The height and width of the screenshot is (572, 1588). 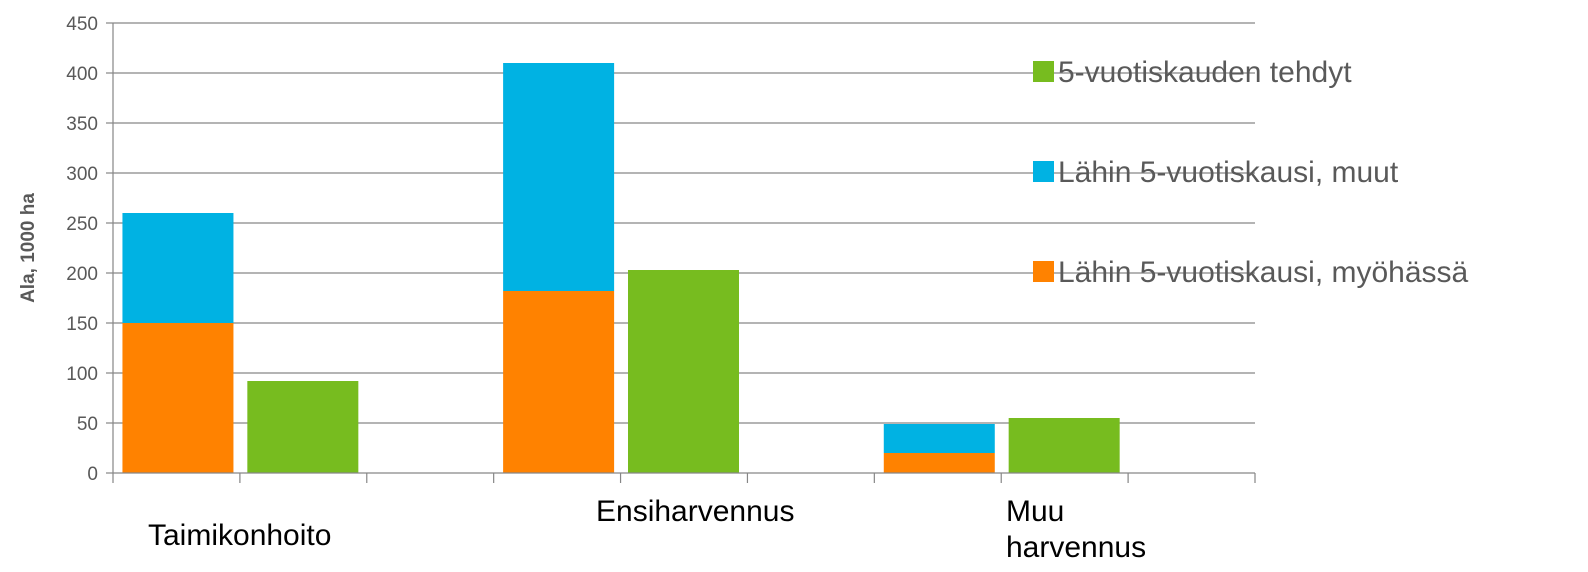 What do you see at coordinates (82, 124) in the screenshot?
I see `y-tick-label: 350` at bounding box center [82, 124].